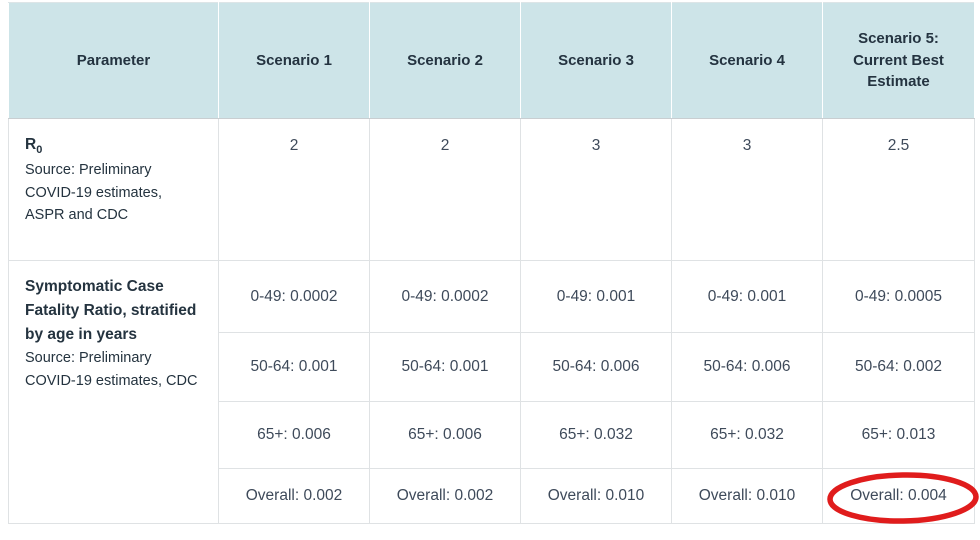 Image resolution: width=980 pixels, height=540 pixels. I want to click on cfr-50-64-scenario-5: 50-64: 0.002, so click(898, 367).